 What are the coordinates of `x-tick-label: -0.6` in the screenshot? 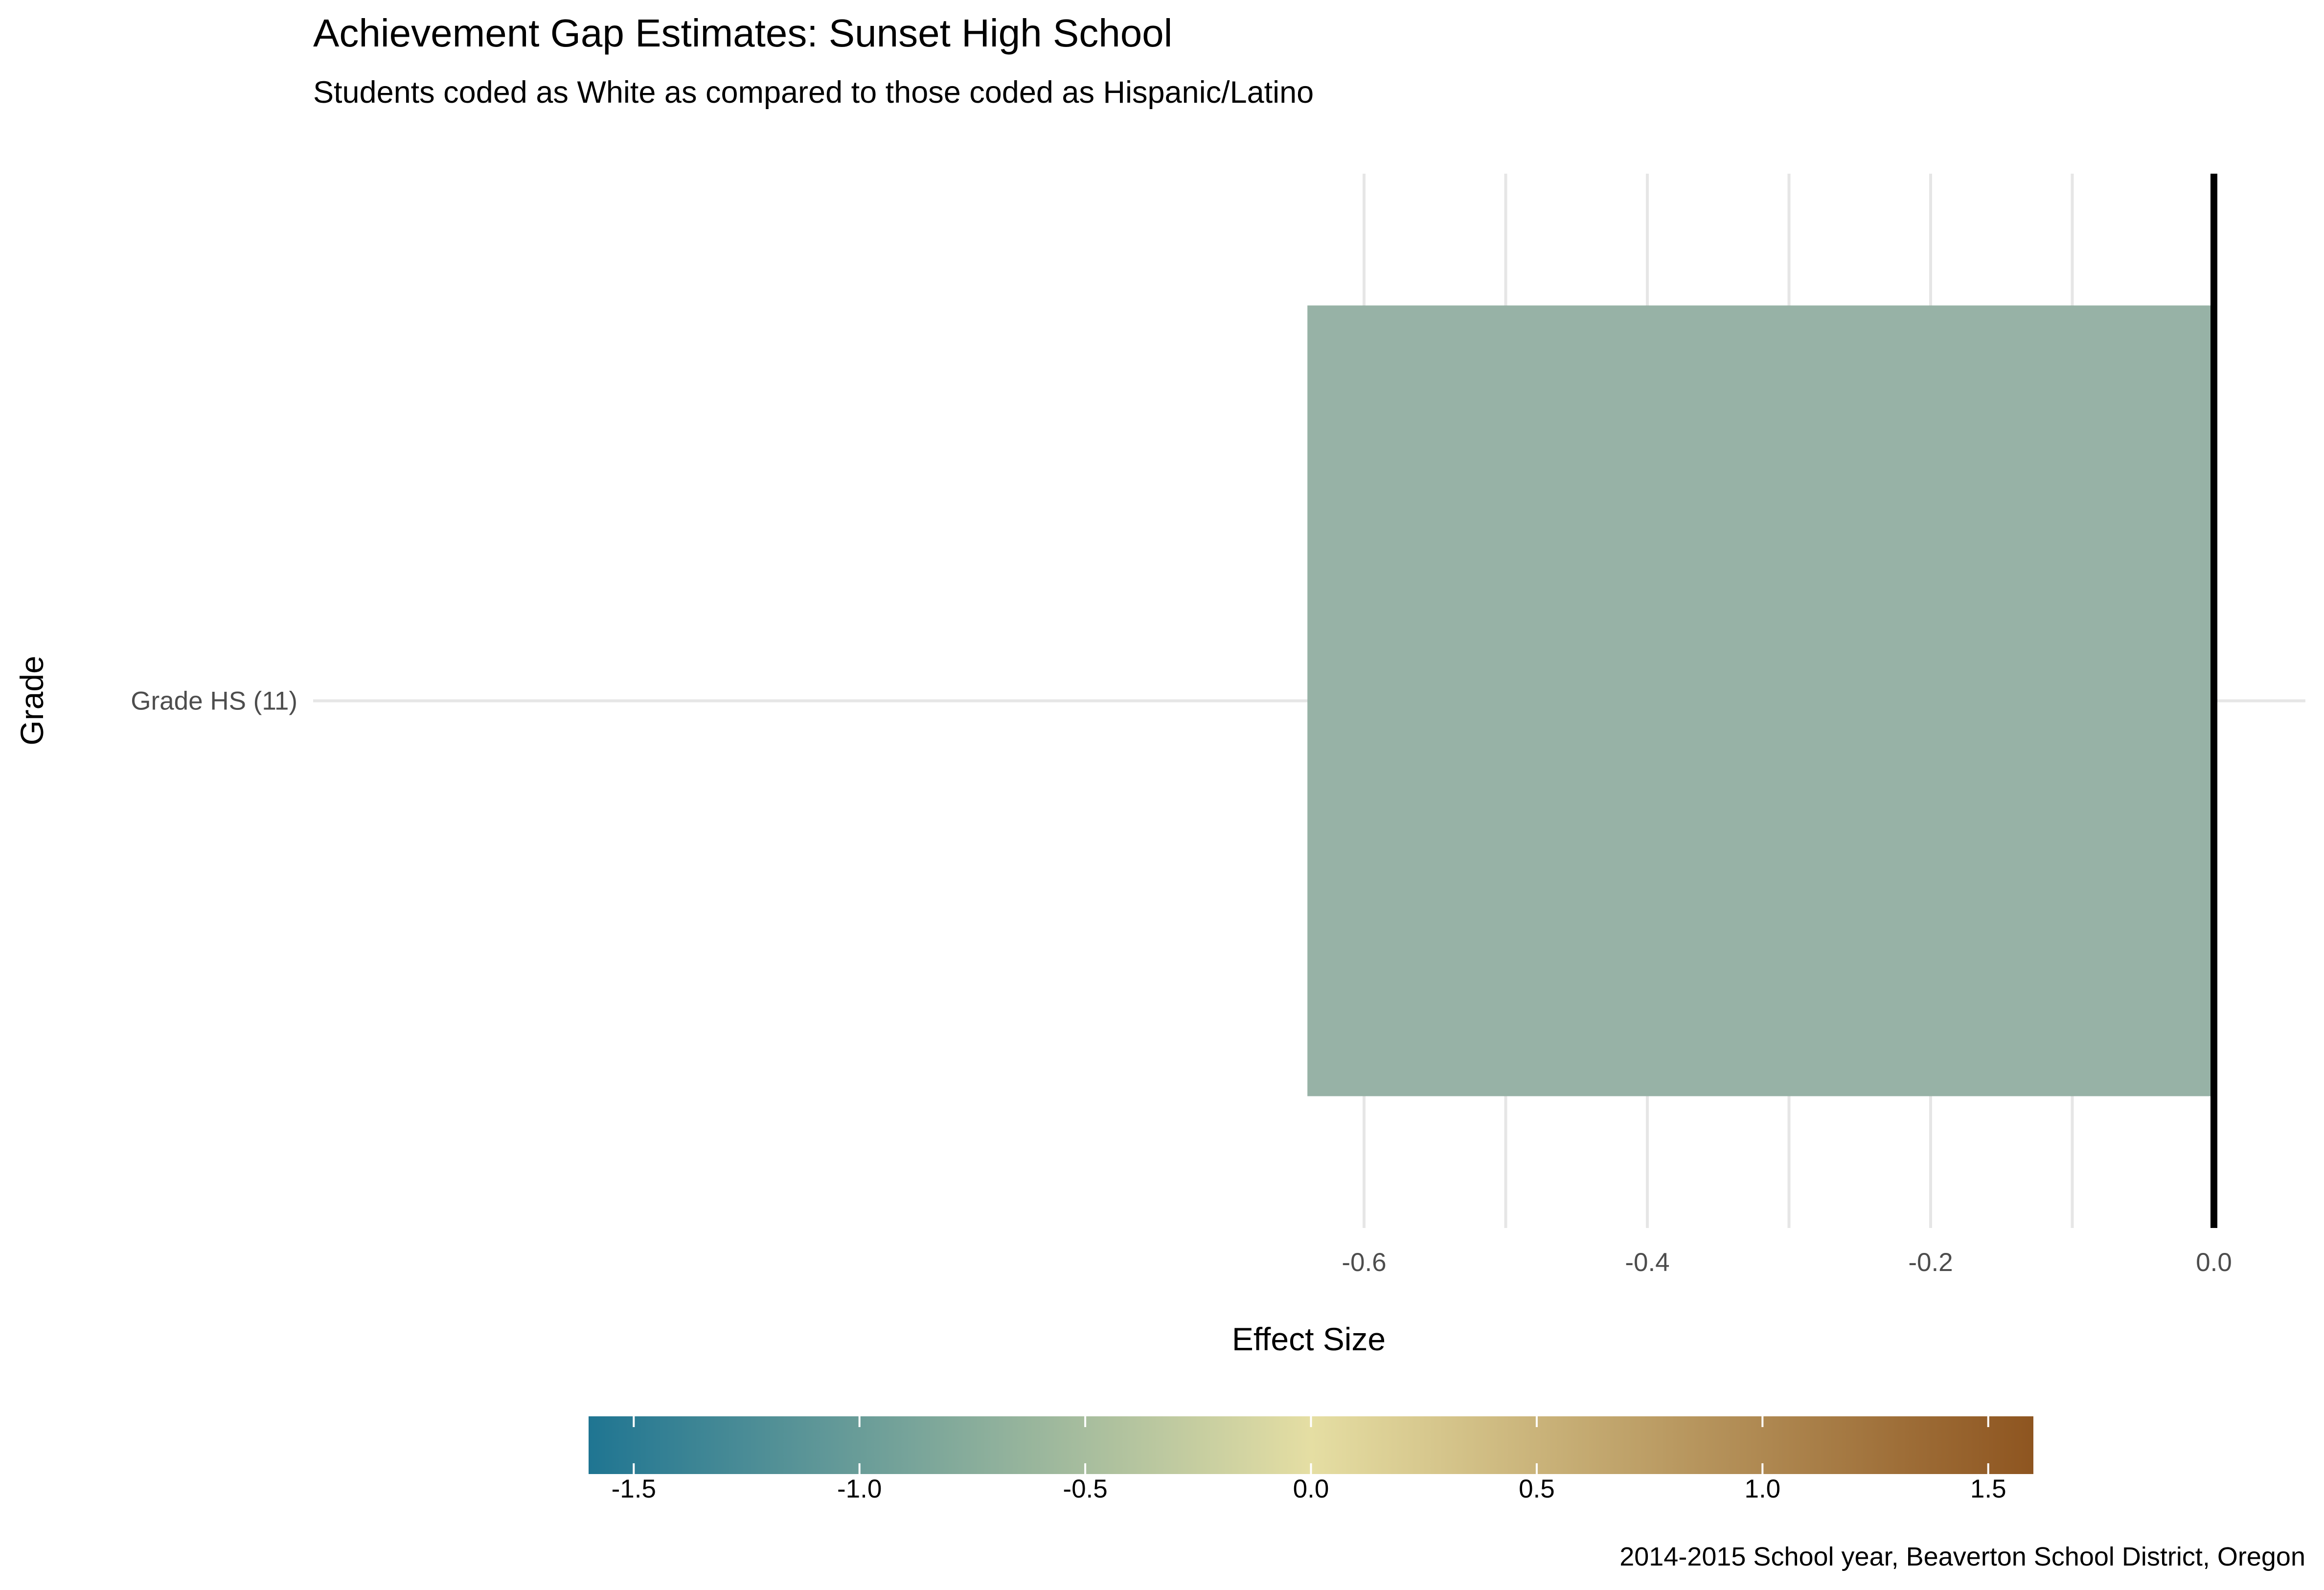 It's located at (1364, 1263).